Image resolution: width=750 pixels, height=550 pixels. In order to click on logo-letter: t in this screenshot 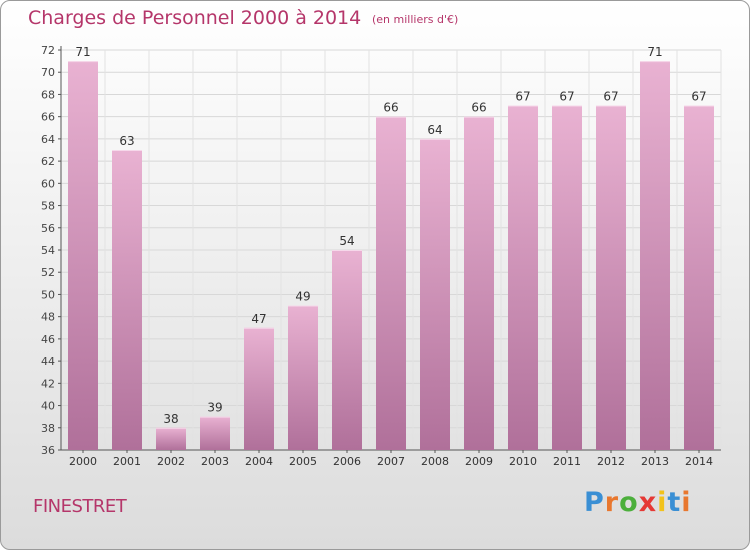, I will do `click(674, 502)`.